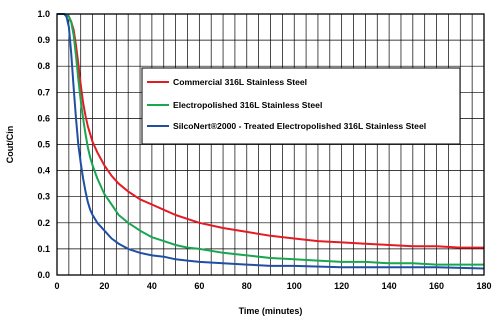 The image size is (502, 320). Describe the element at coordinates (43, 14) in the screenshot. I see `y-tick-label: 1.0` at that location.